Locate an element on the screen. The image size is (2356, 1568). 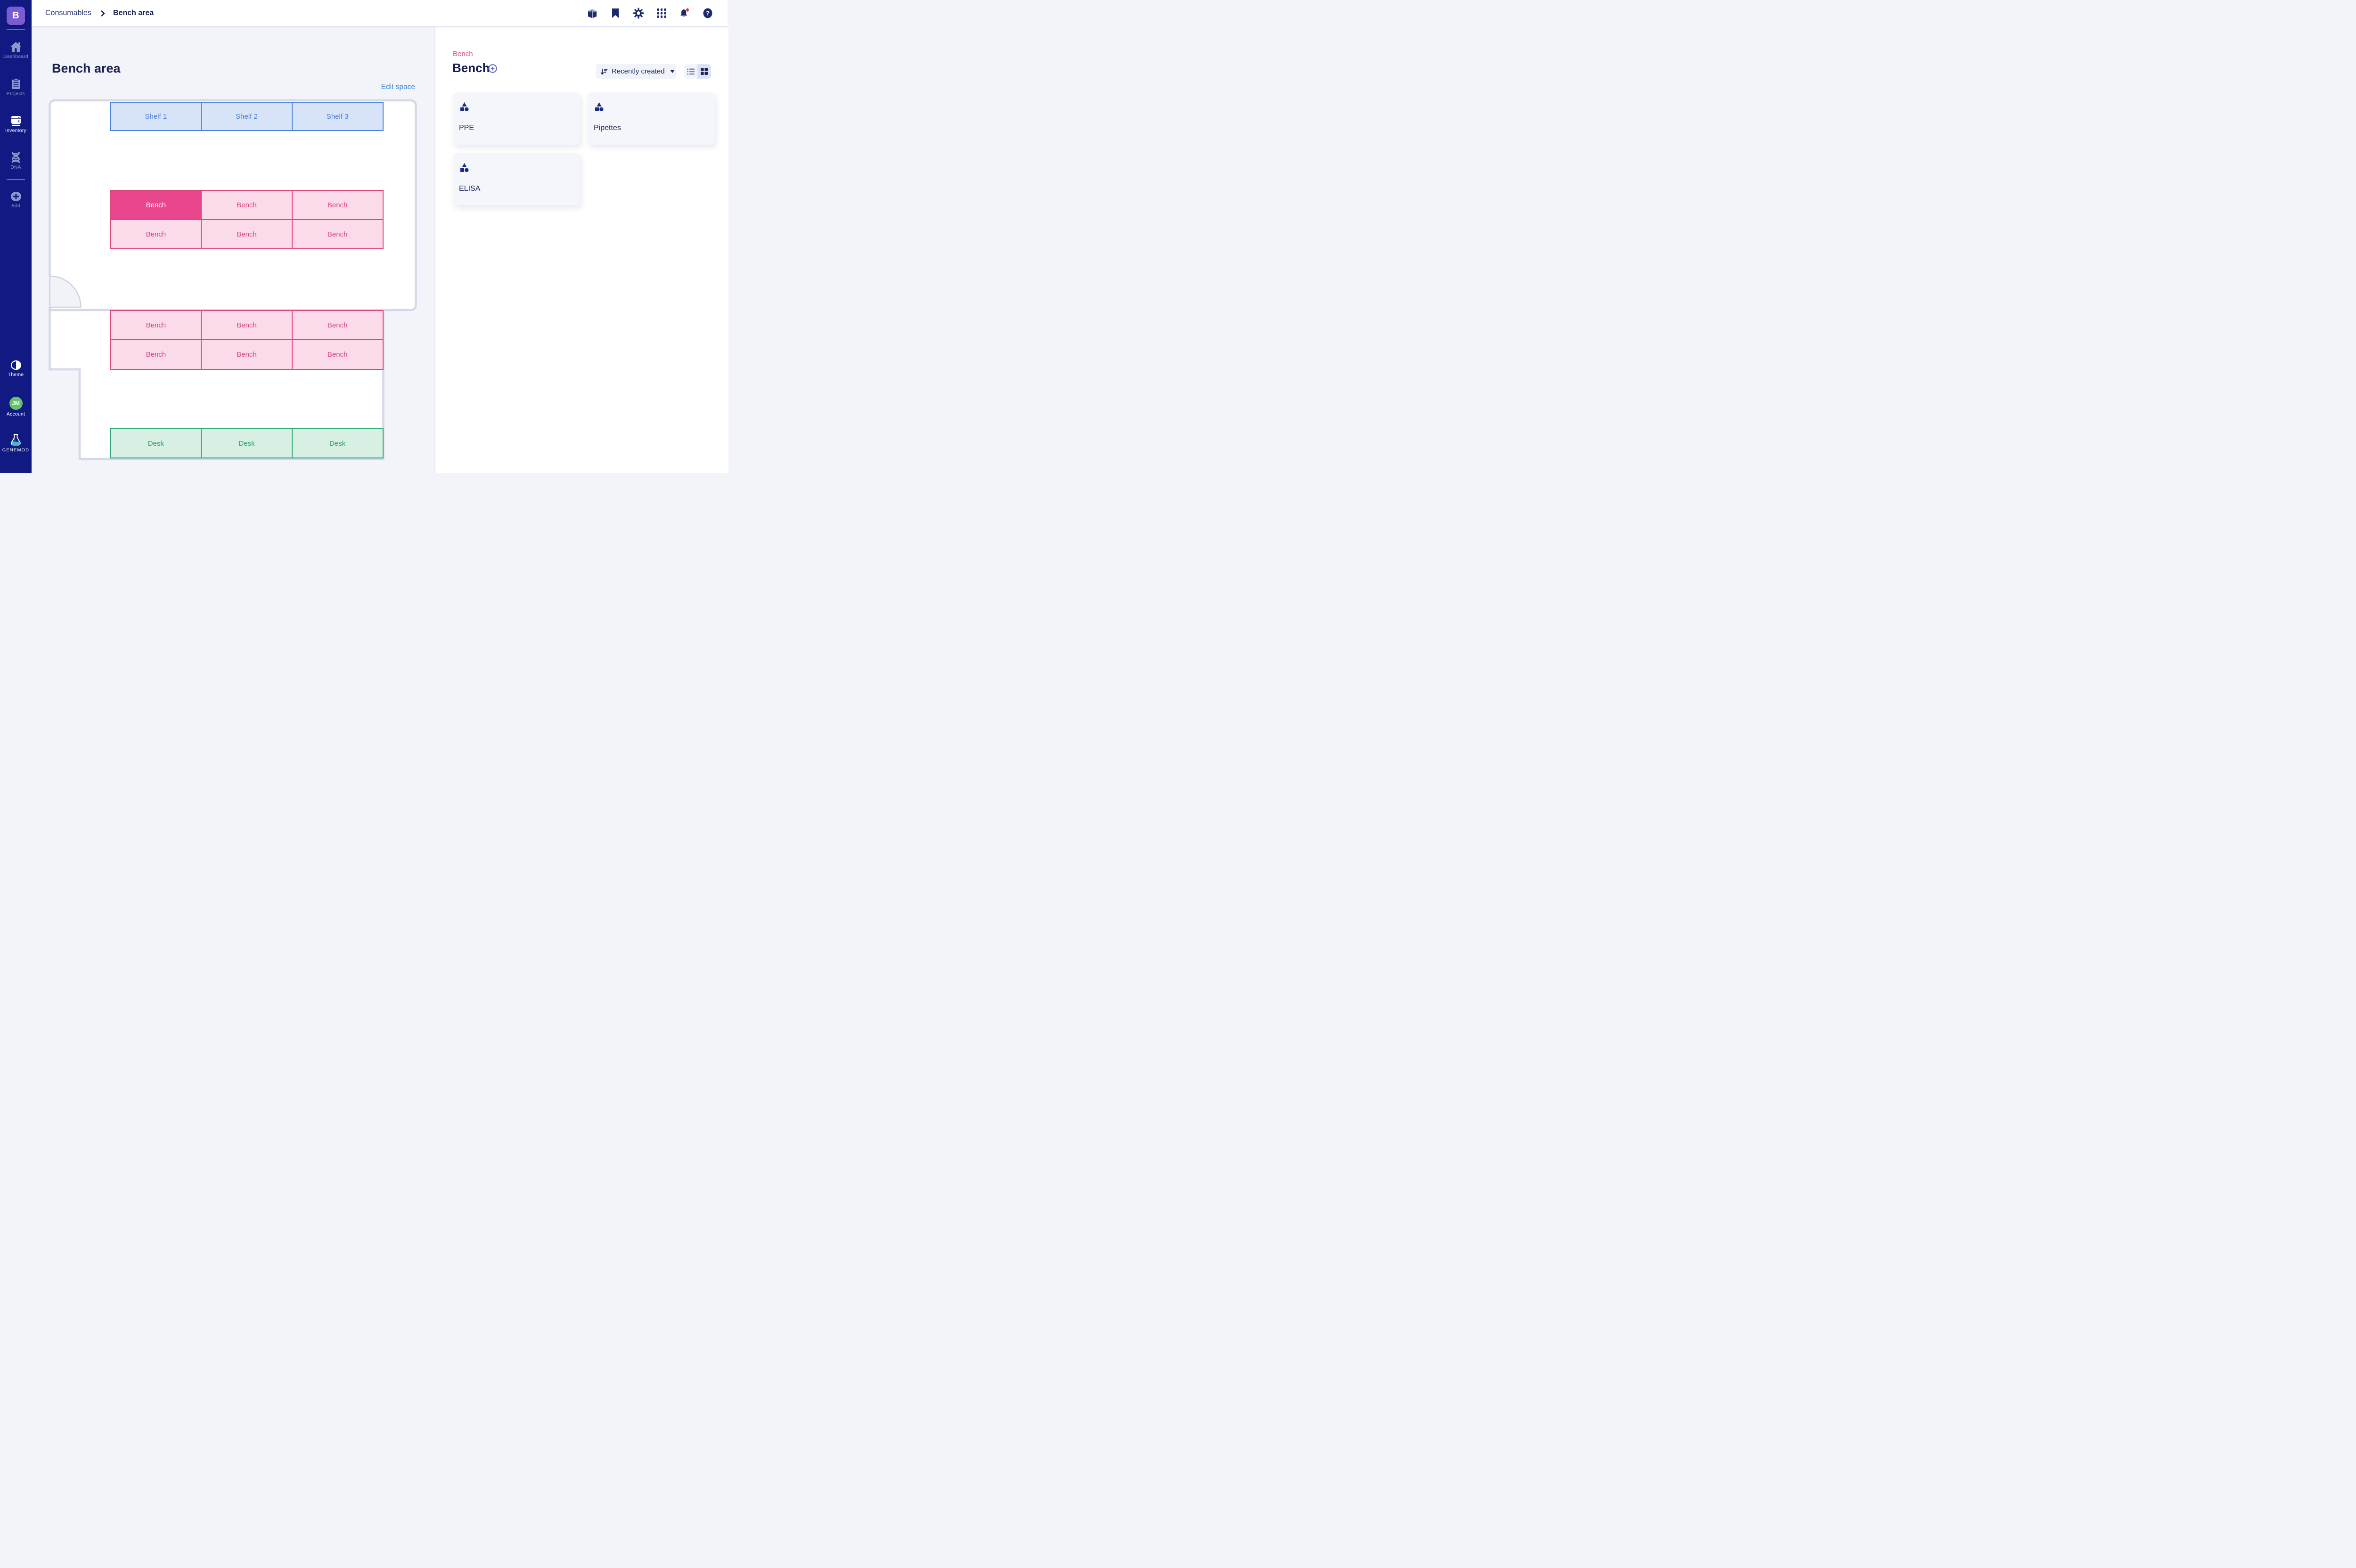
sort-dropdown-label: Recently created is located at coordinates (638, 71).